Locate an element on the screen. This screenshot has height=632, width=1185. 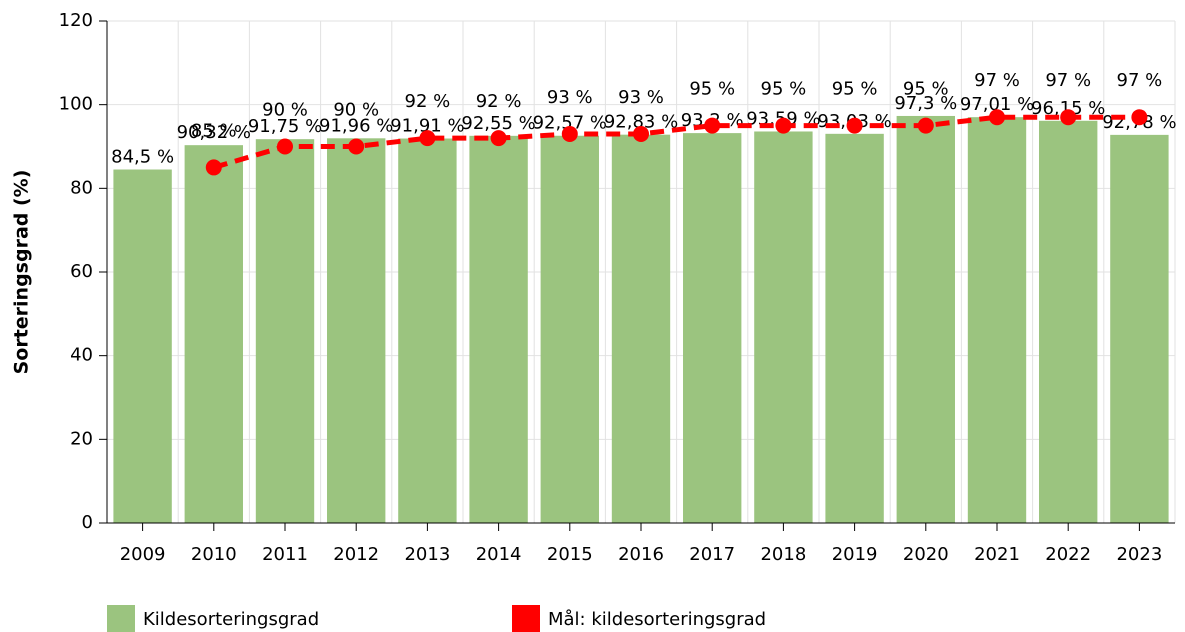
x-tick-label: 2015 is located at coordinates (570, 554).